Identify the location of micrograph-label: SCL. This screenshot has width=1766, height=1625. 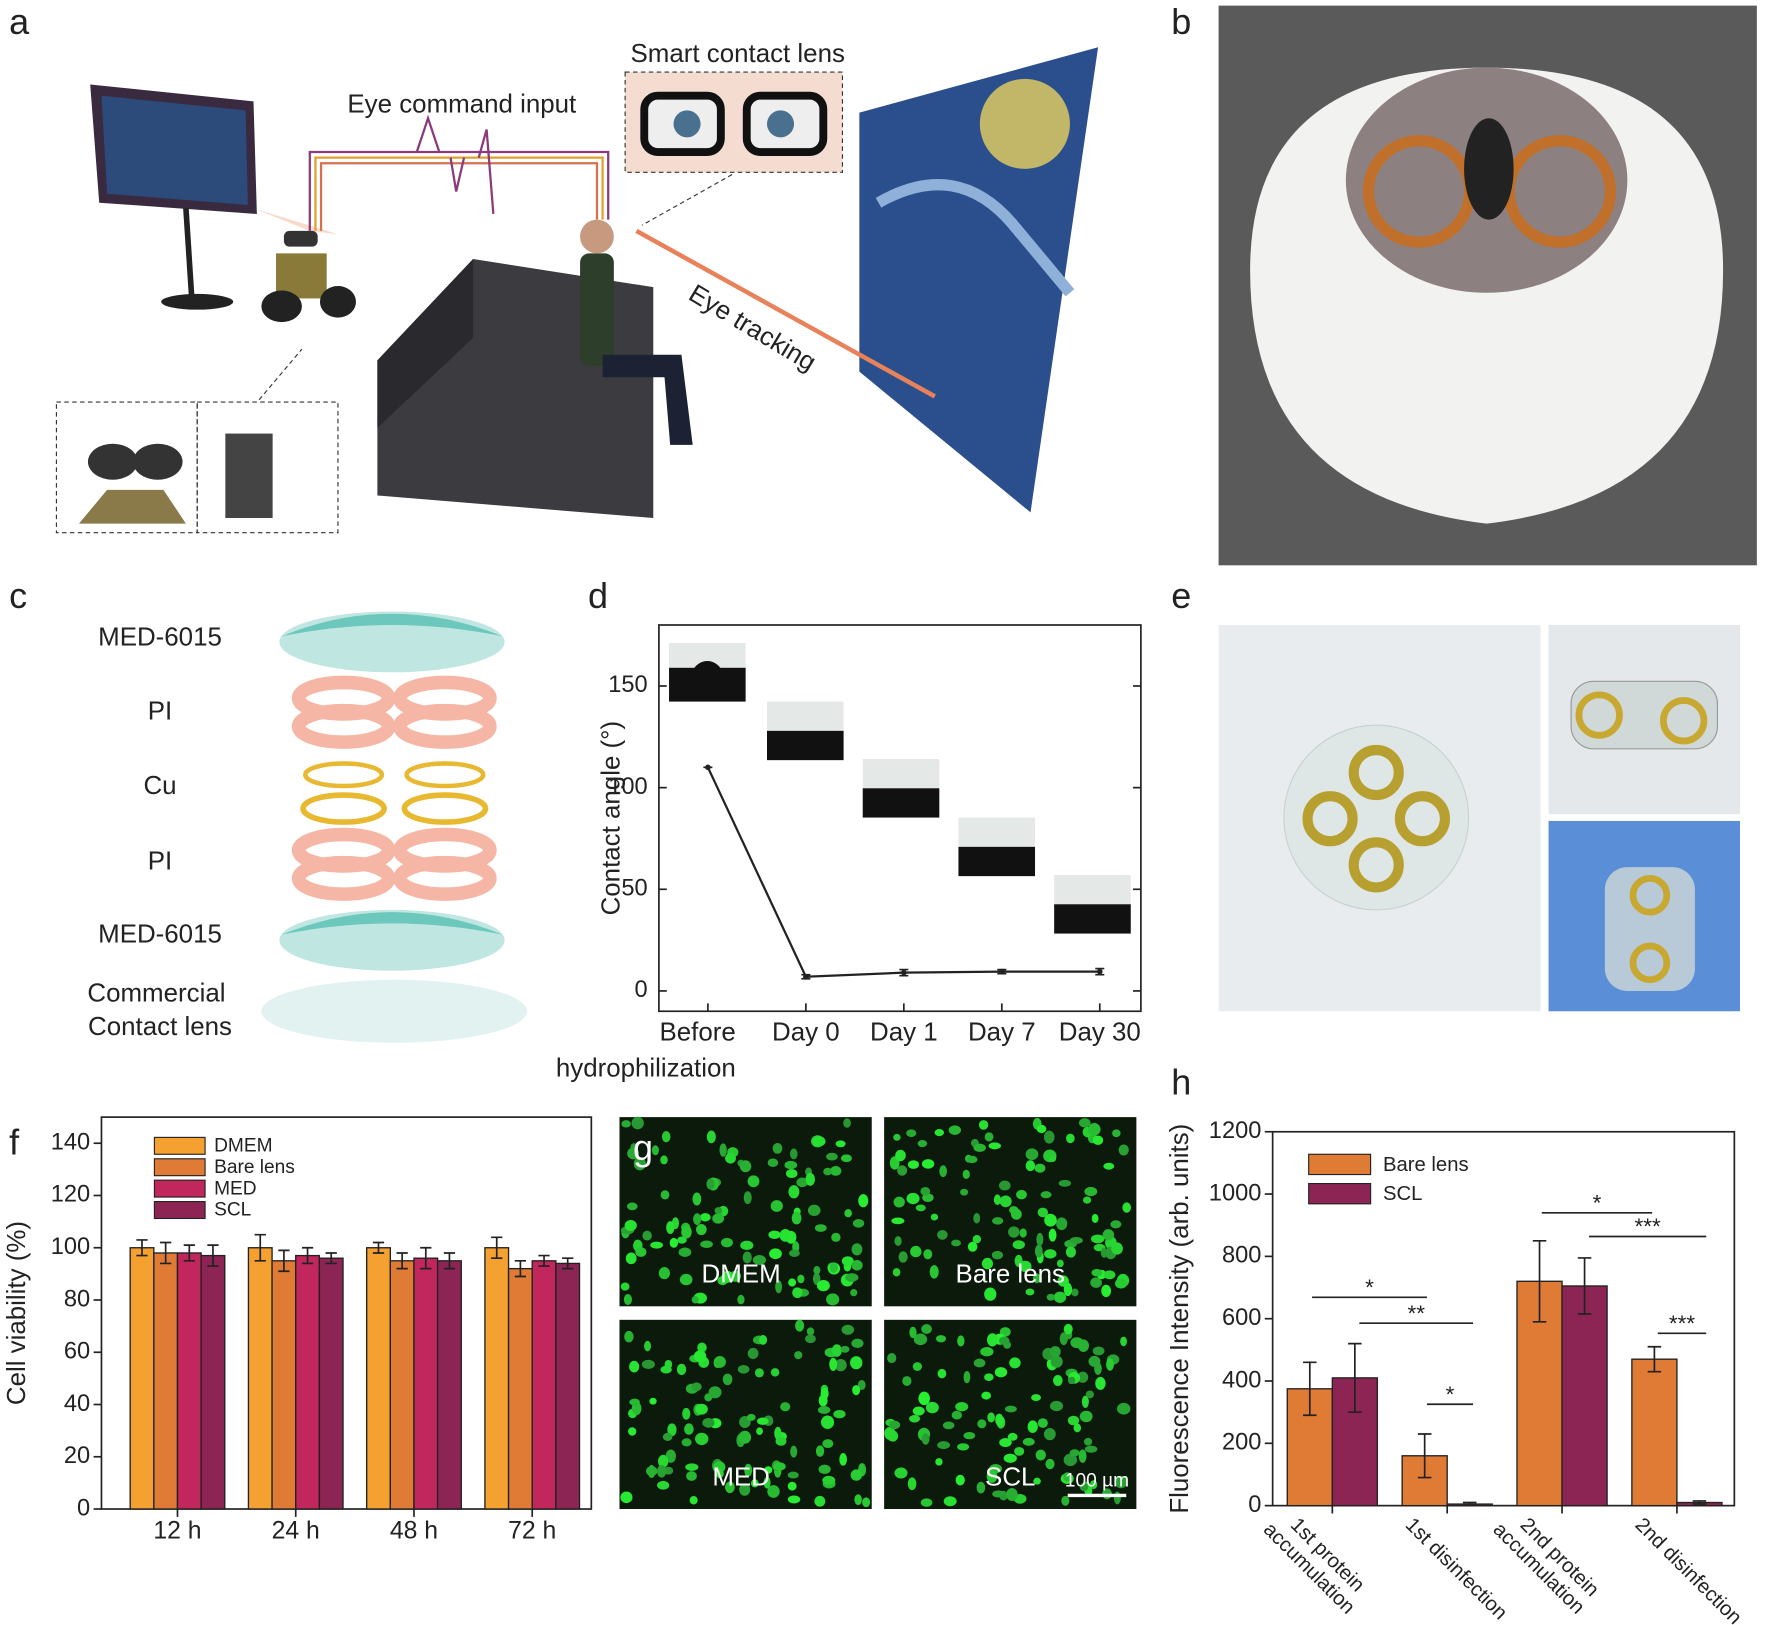
(1010, 1477).